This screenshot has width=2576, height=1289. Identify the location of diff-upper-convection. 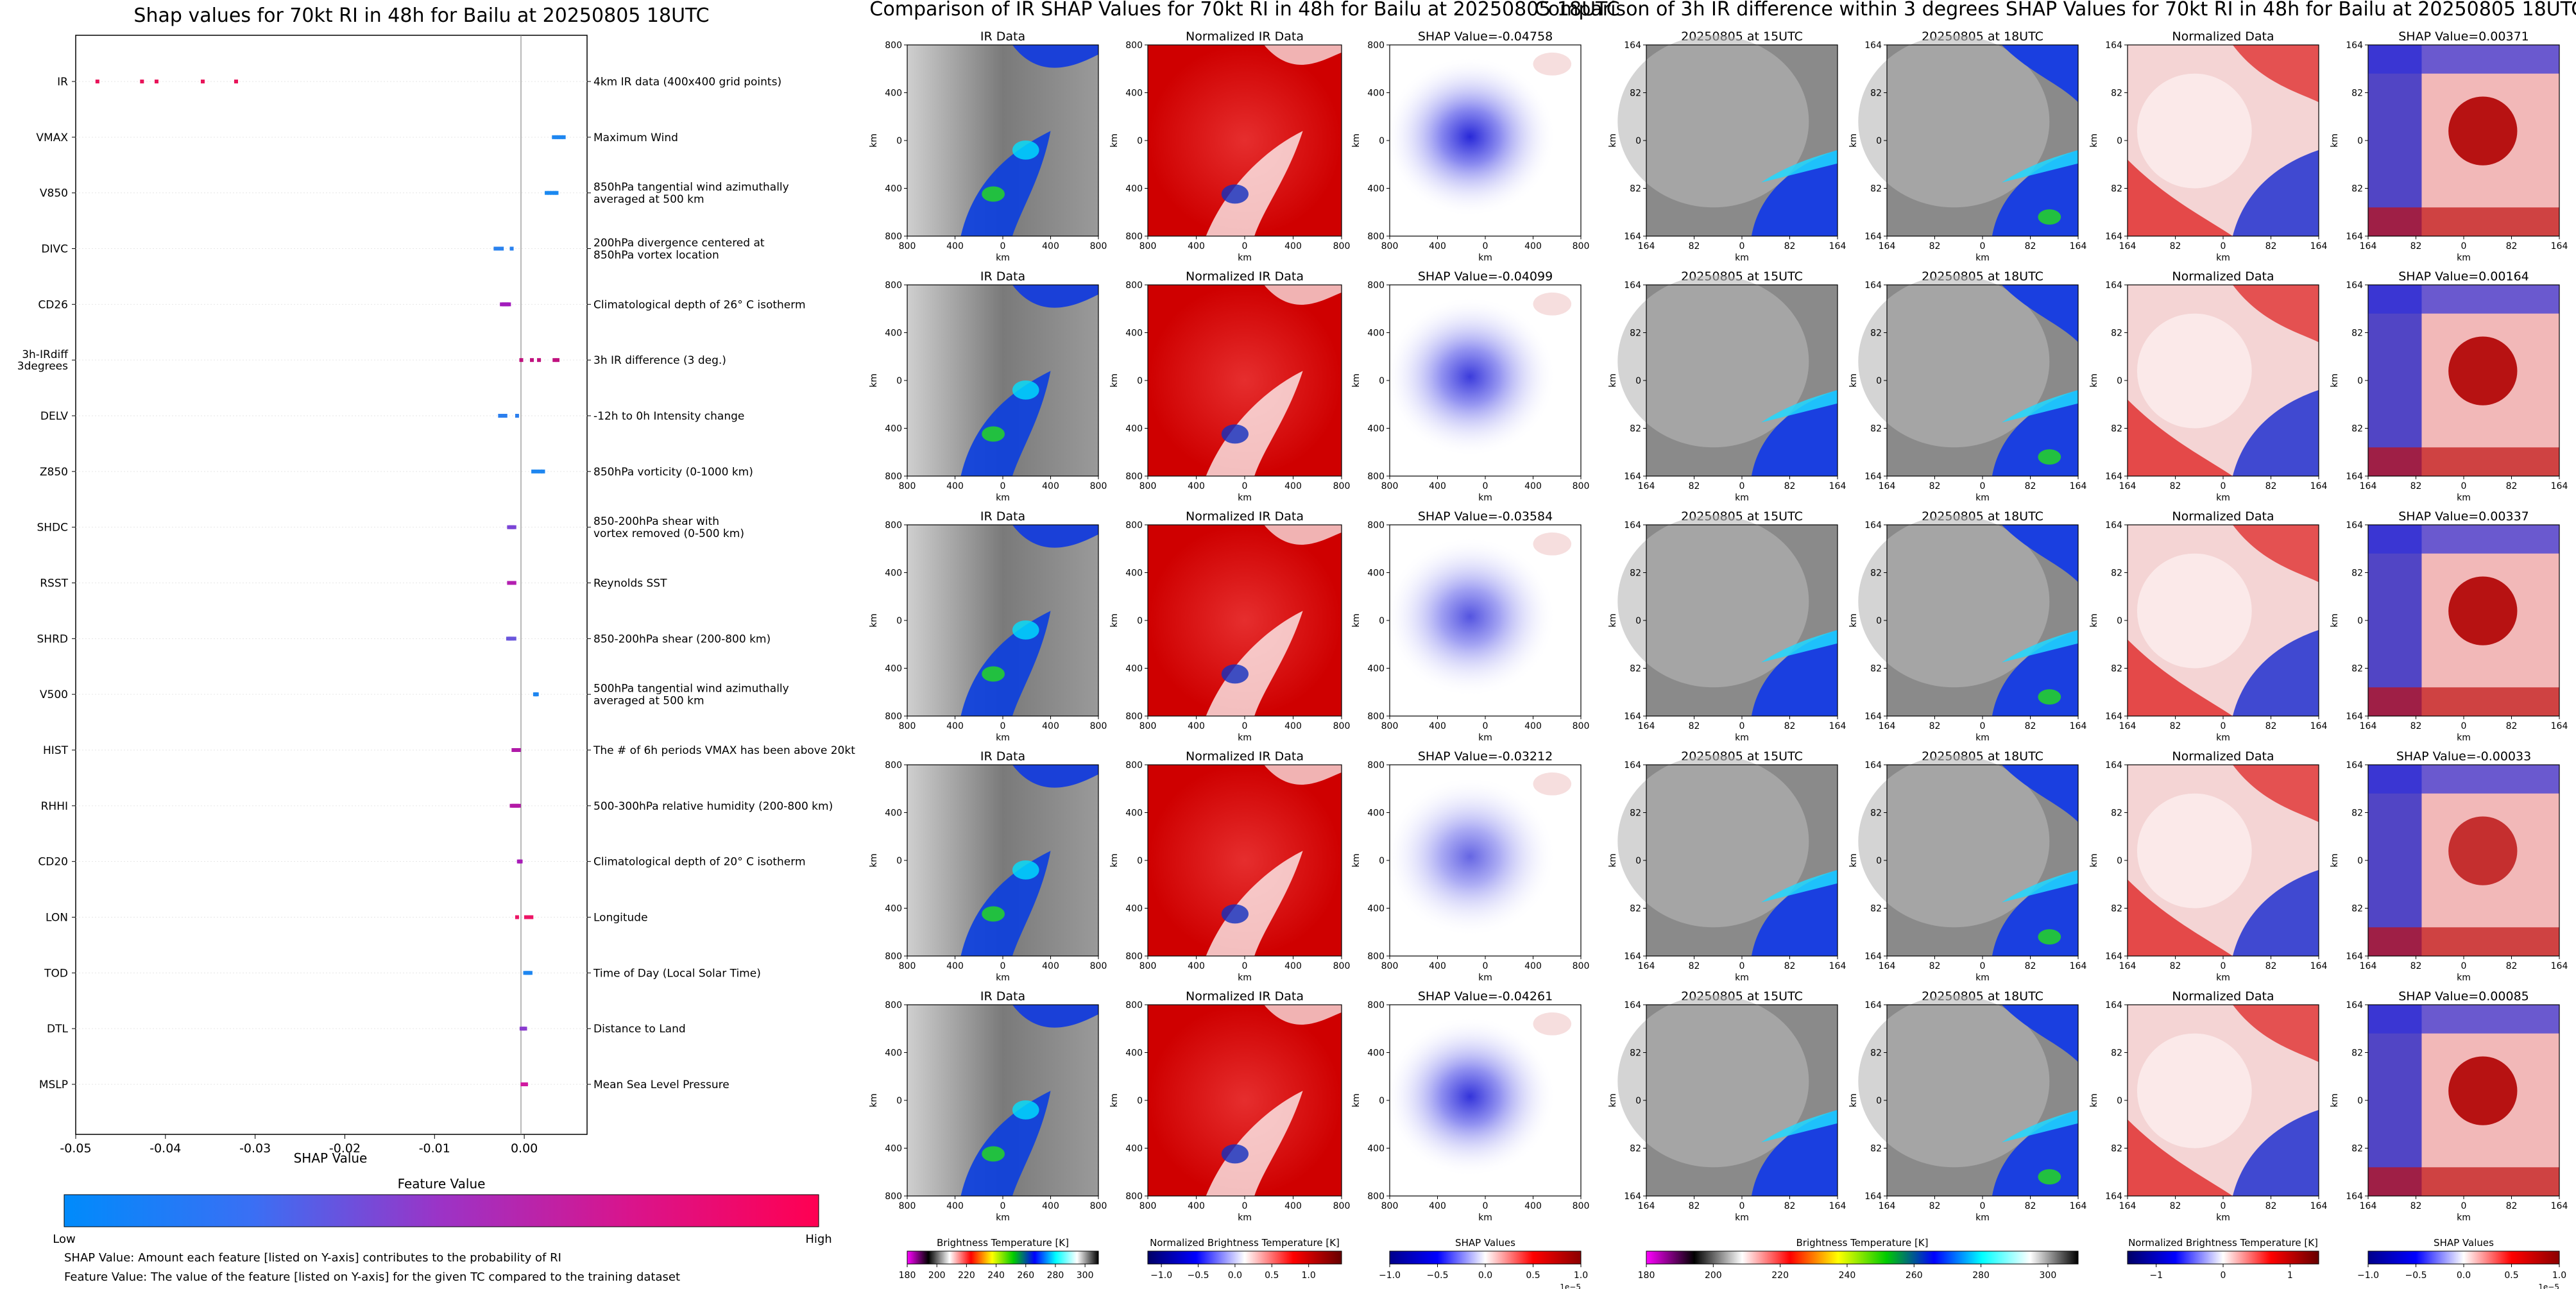
(2039, 554).